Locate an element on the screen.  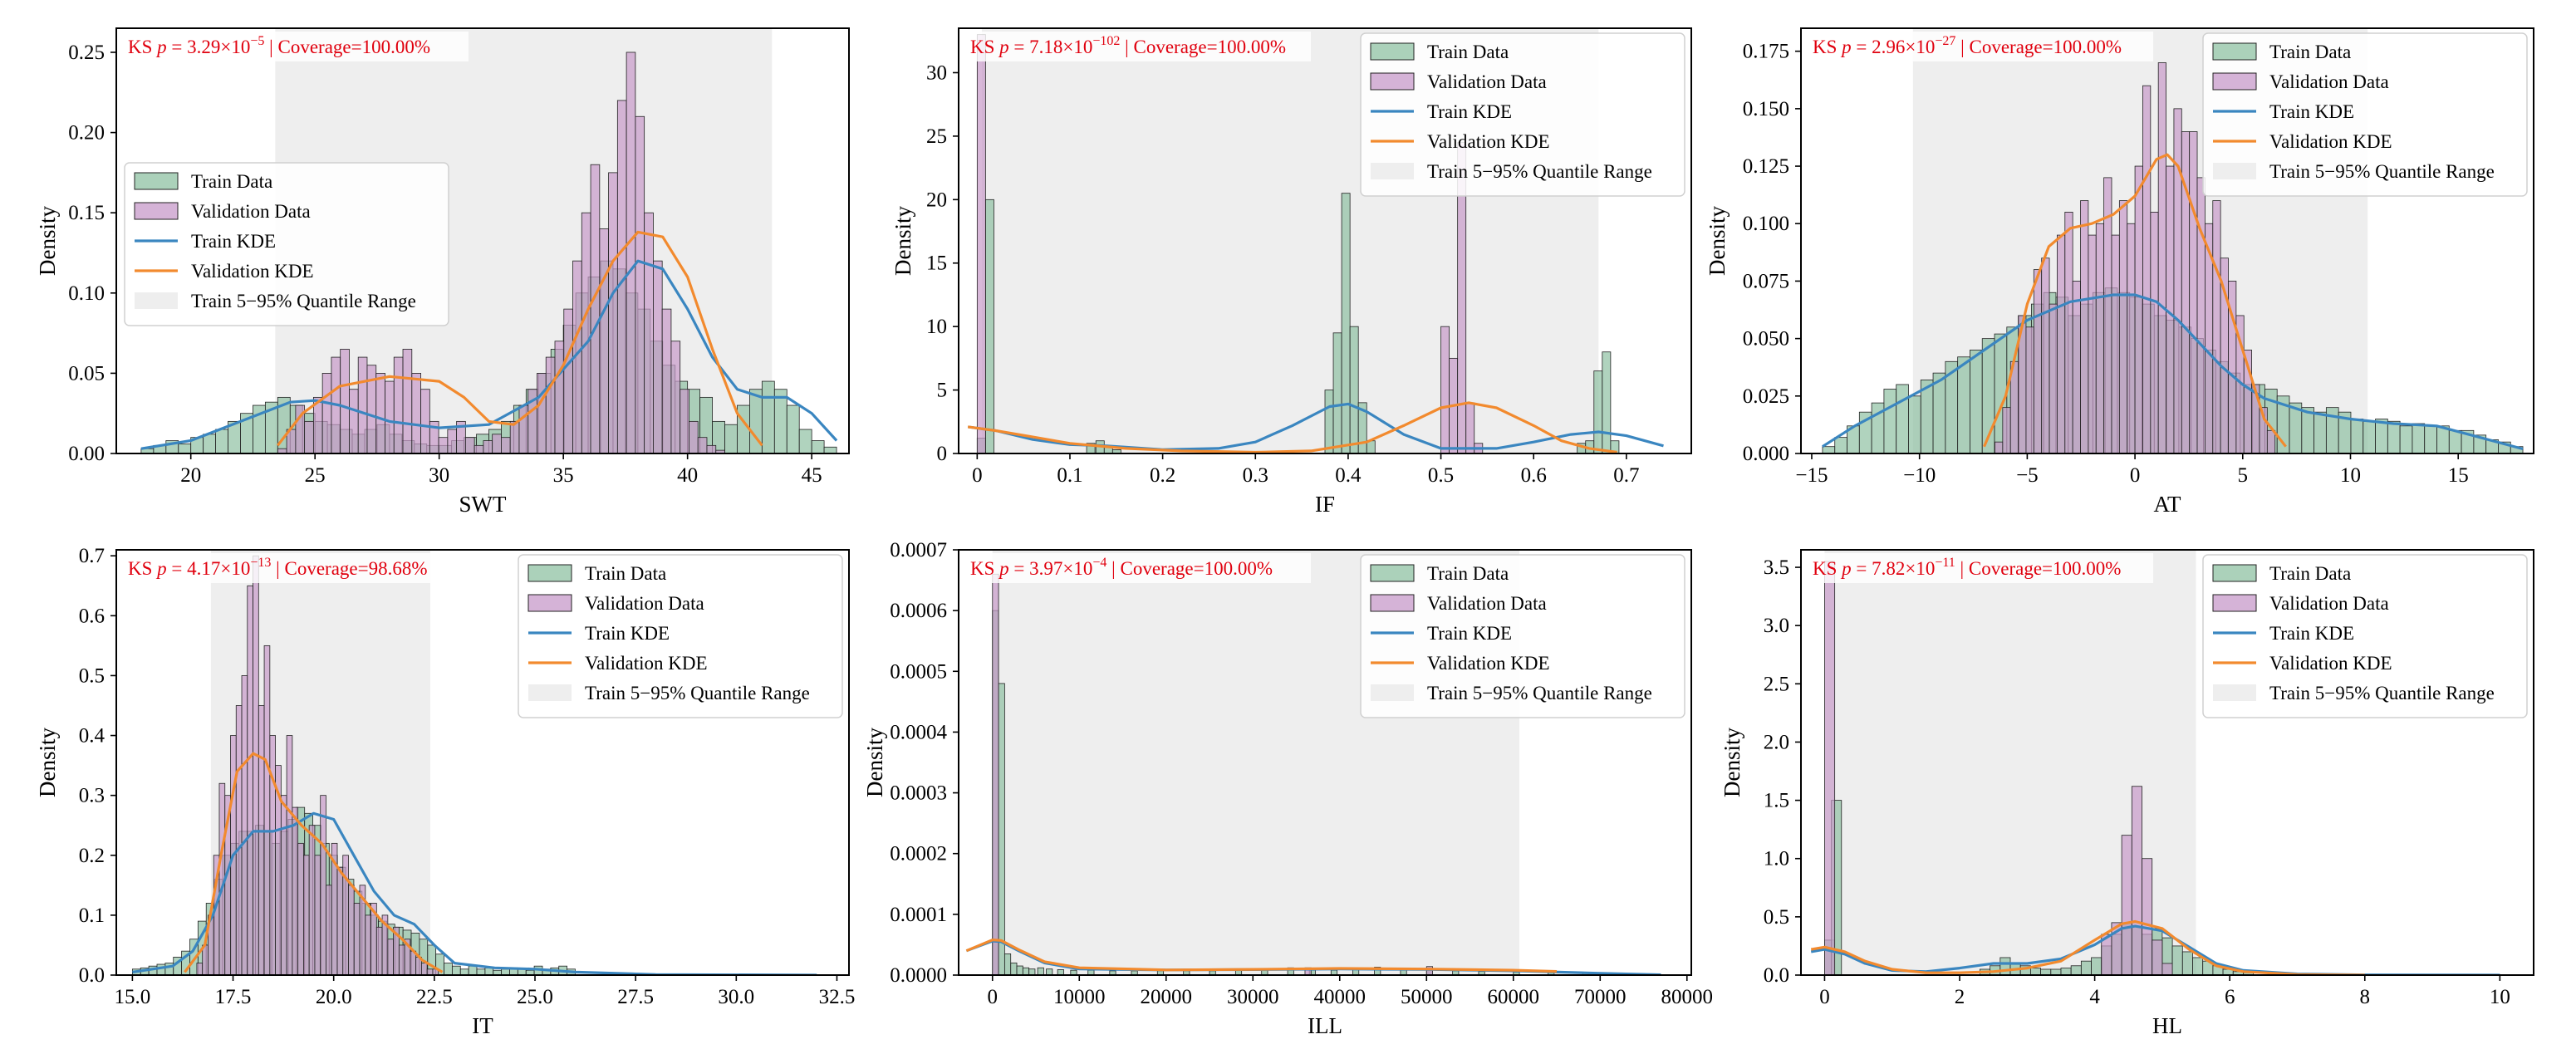
y-tick-label: 0.025 is located at coordinates (1766, 396).